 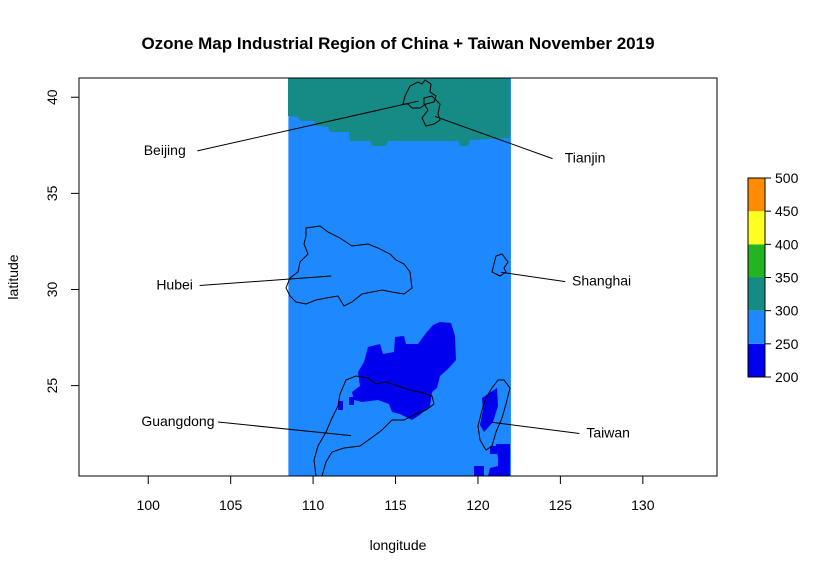 What do you see at coordinates (585, 158) in the screenshot?
I see `tianjin-label: Tianjin` at bounding box center [585, 158].